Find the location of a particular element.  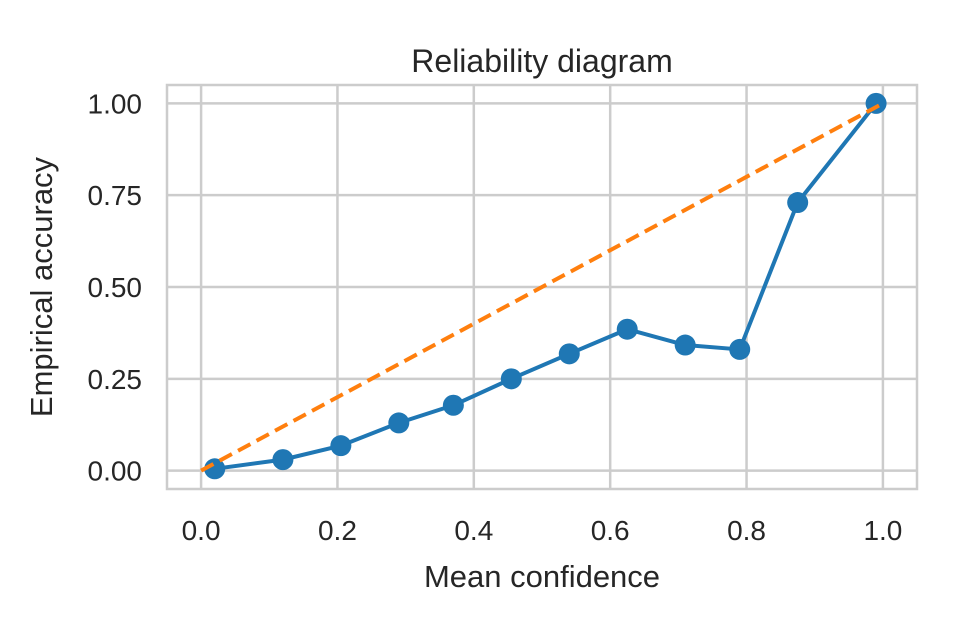

x-tick-label: 0.0 is located at coordinates (201, 530).